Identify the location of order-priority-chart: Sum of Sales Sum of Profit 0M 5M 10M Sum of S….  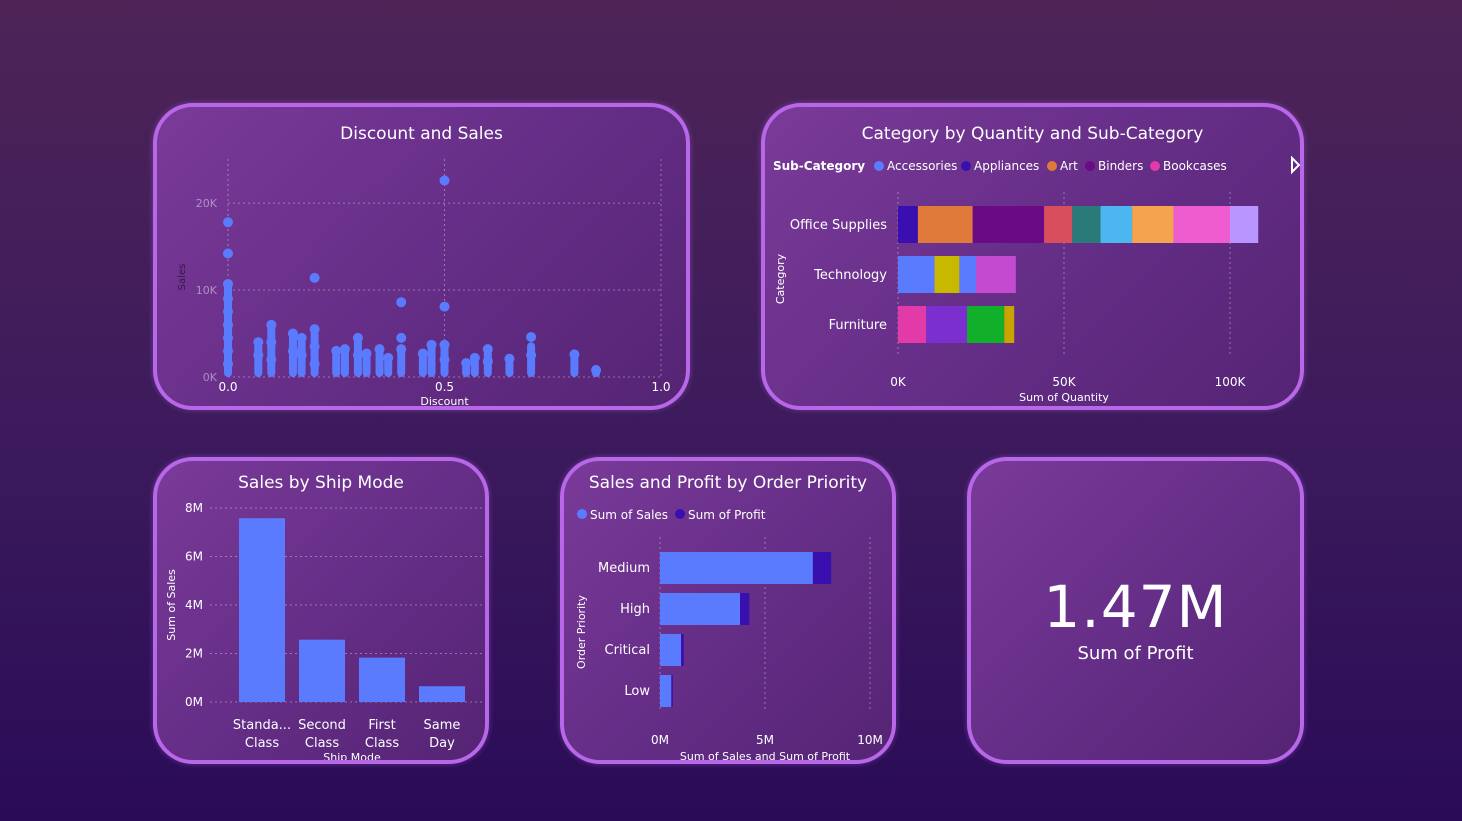
(729, 634).